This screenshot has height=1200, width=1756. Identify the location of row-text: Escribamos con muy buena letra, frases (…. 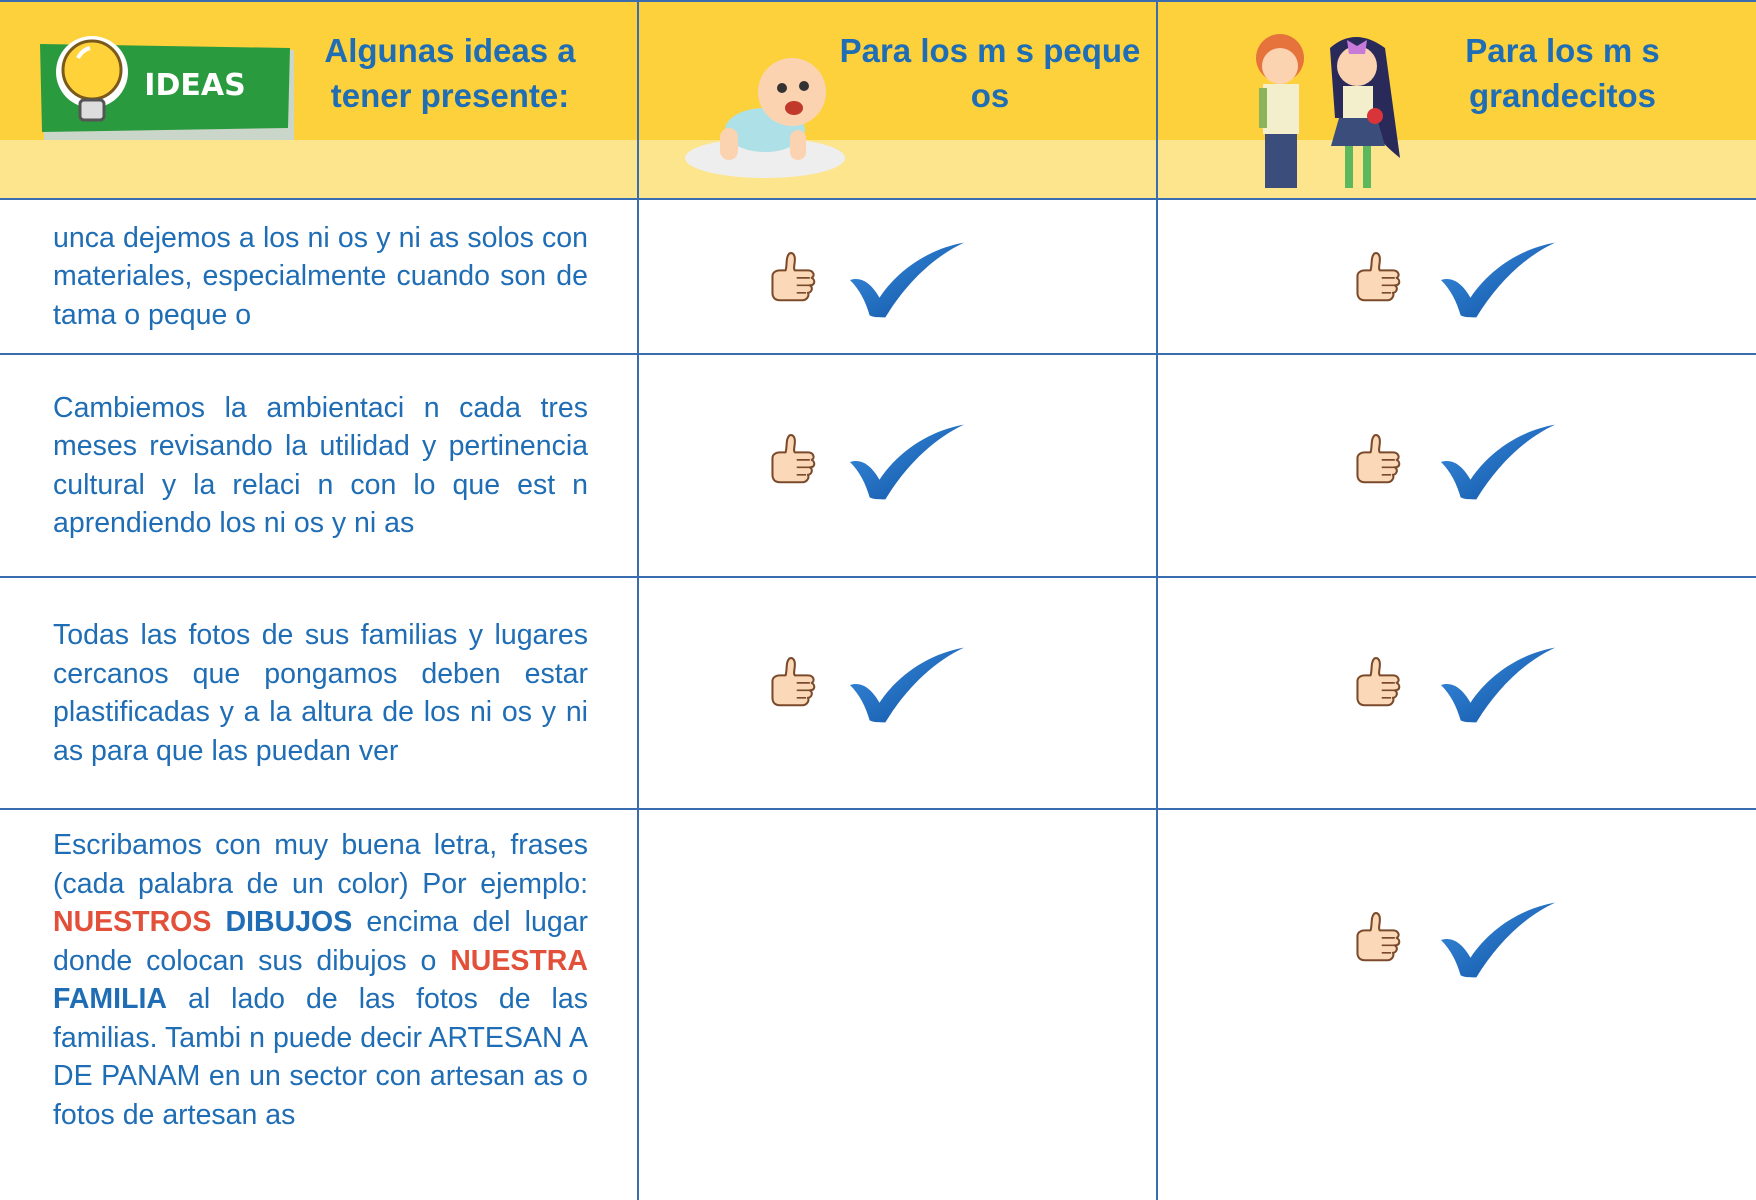
(320, 1006).